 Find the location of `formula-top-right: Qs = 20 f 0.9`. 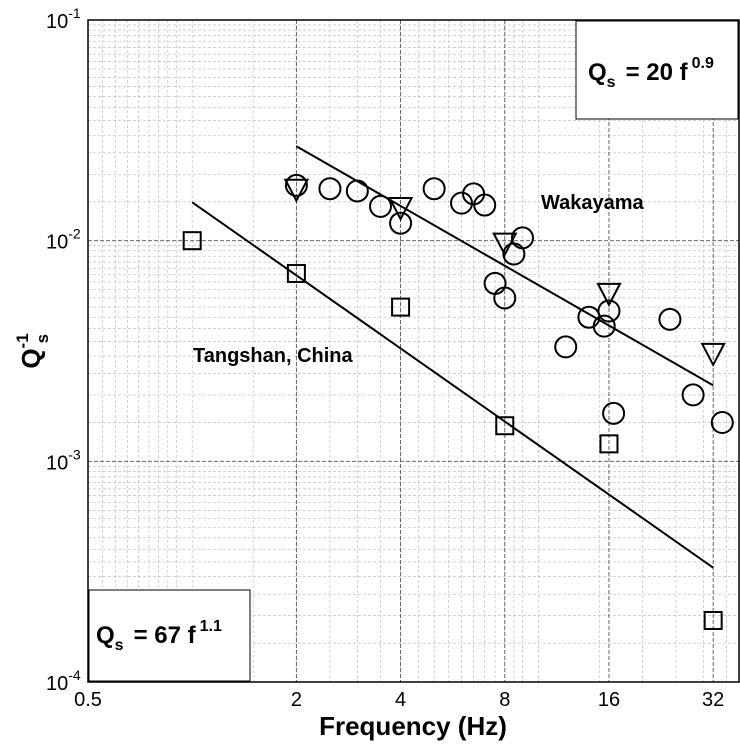

formula-top-right: Qs = 20 f 0.9 is located at coordinates (651, 73).